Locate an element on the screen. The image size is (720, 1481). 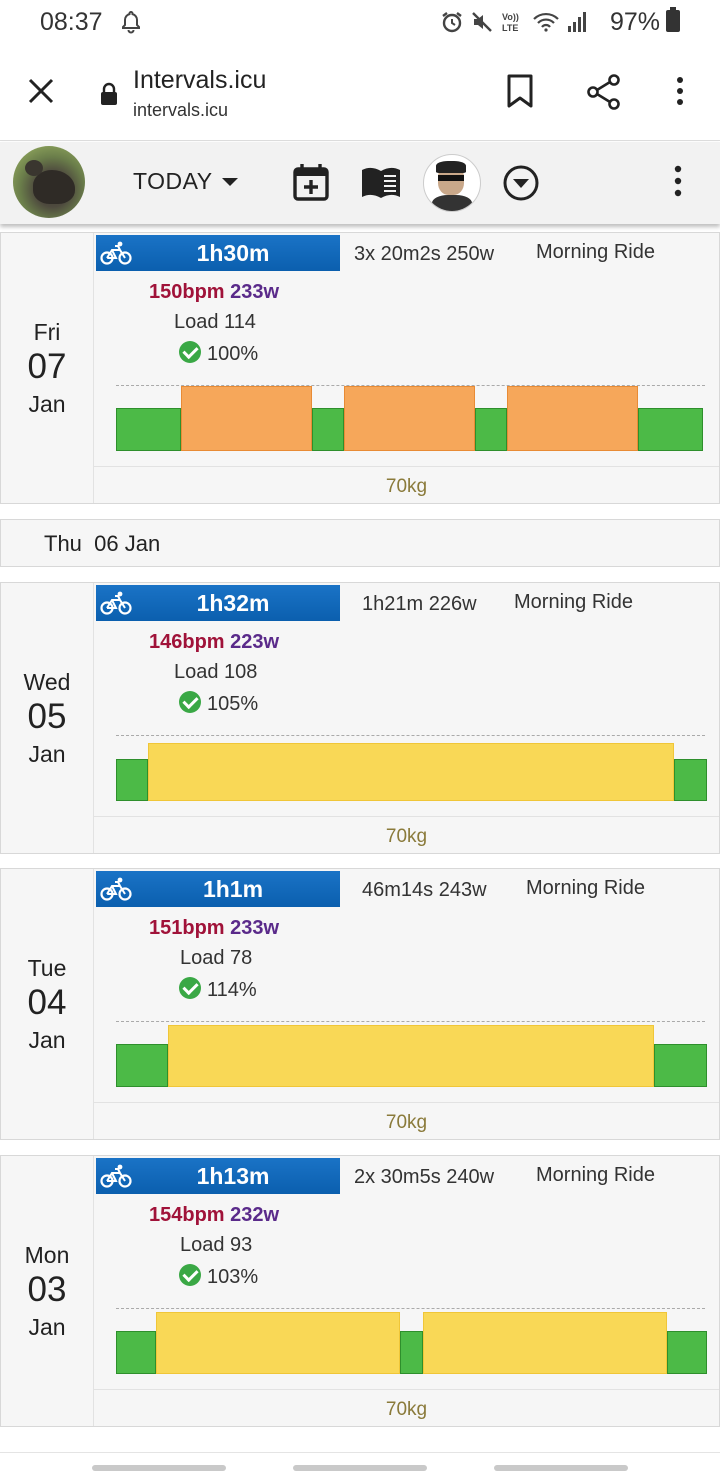
activity-duration: 1h30m is located at coordinates (233, 253).